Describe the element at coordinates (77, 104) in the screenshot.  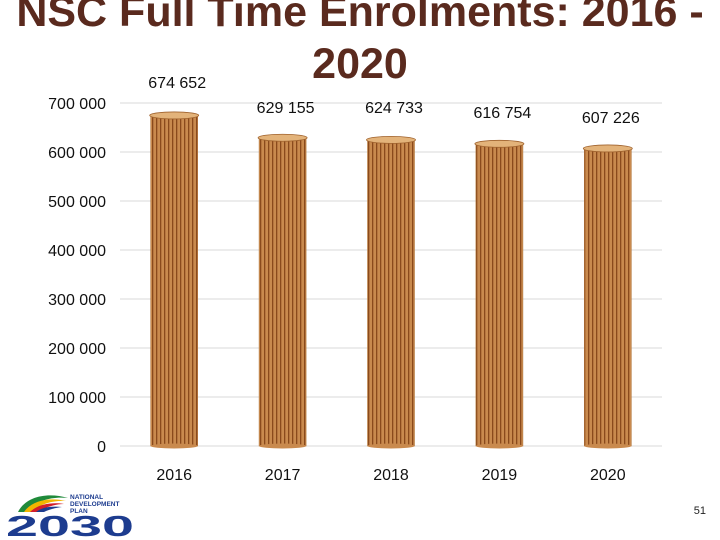
I see `y-tick-label: 700 000` at that location.